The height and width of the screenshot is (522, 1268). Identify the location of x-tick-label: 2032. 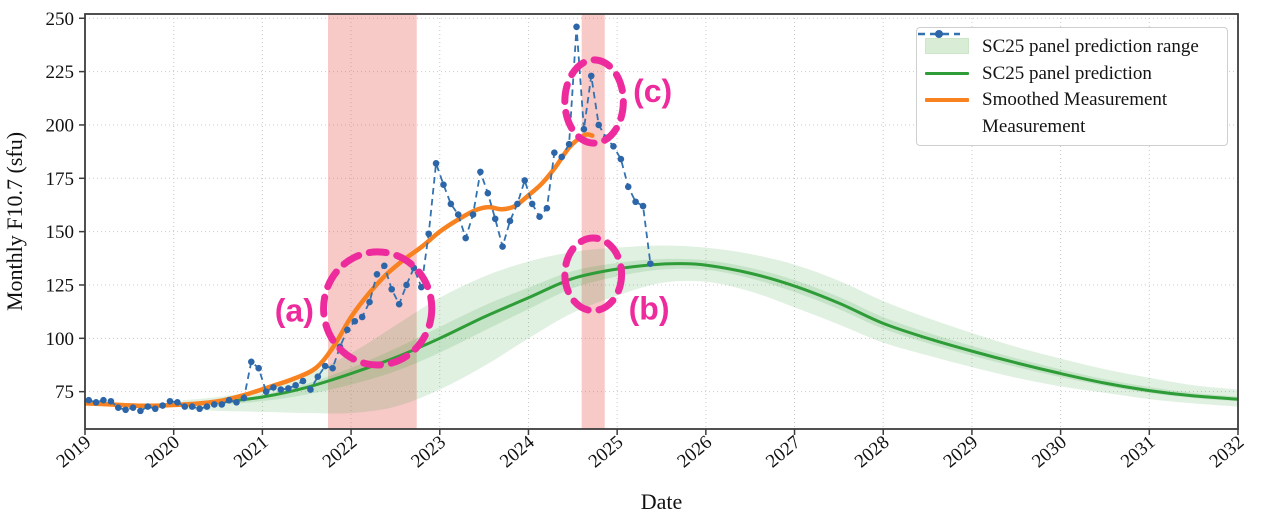
(1227, 452).